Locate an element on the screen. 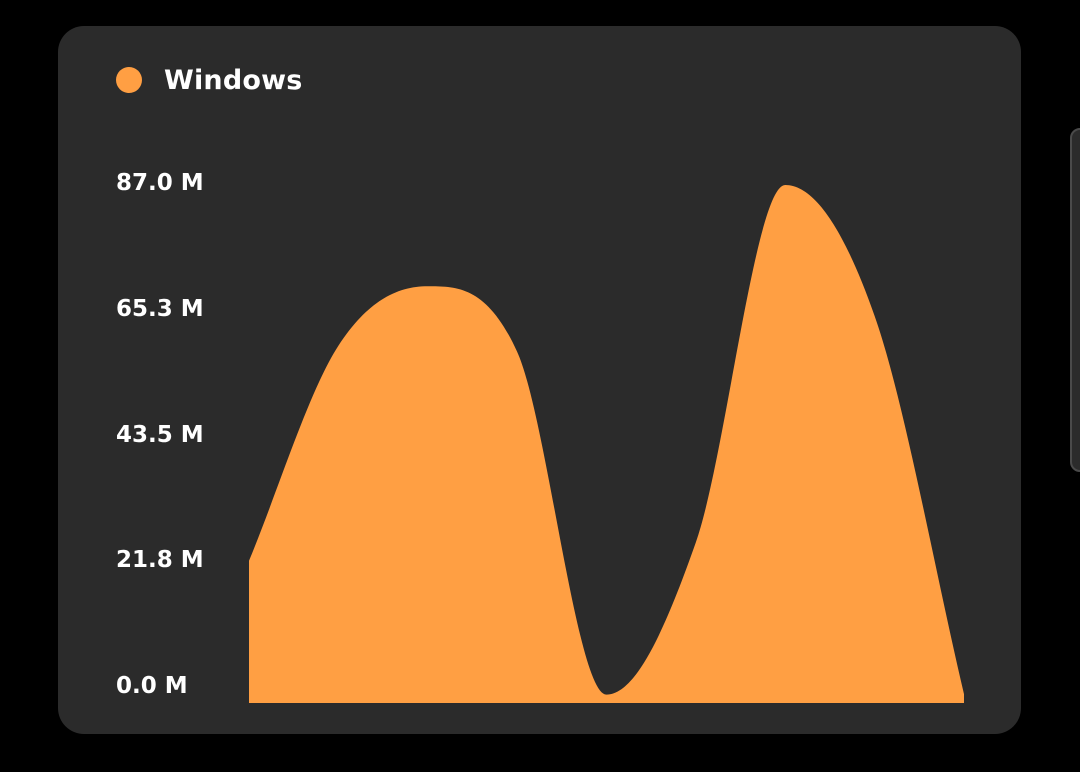  scrollbar is located at coordinates (1075, 300).